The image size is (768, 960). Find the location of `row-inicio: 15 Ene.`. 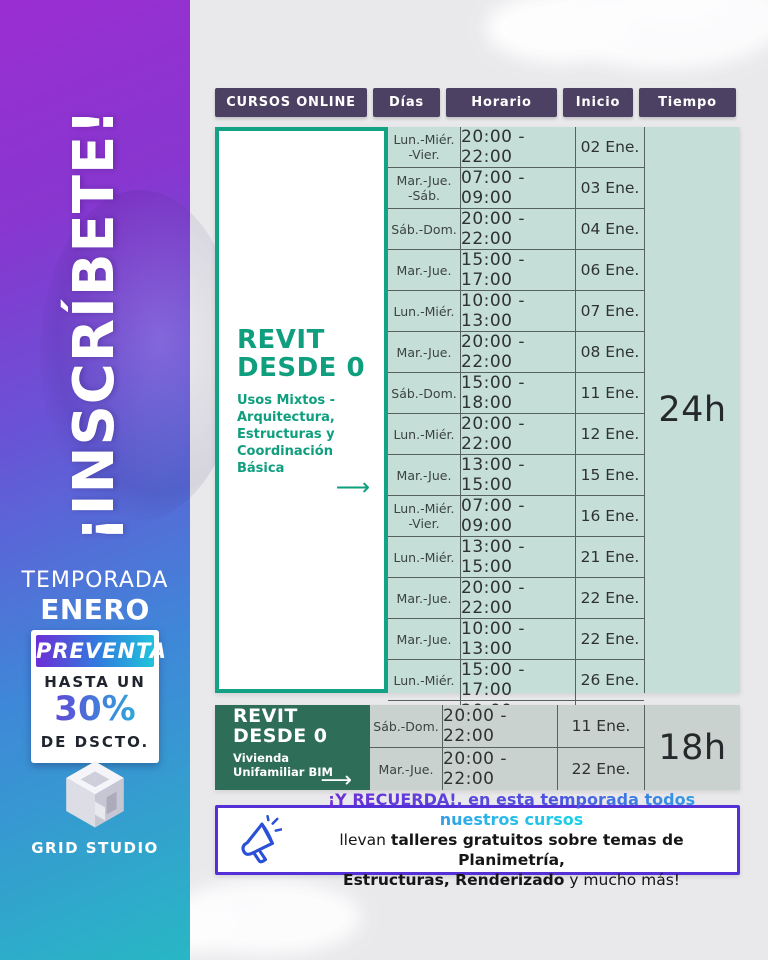

row-inicio: 15 Ene. is located at coordinates (610, 475).